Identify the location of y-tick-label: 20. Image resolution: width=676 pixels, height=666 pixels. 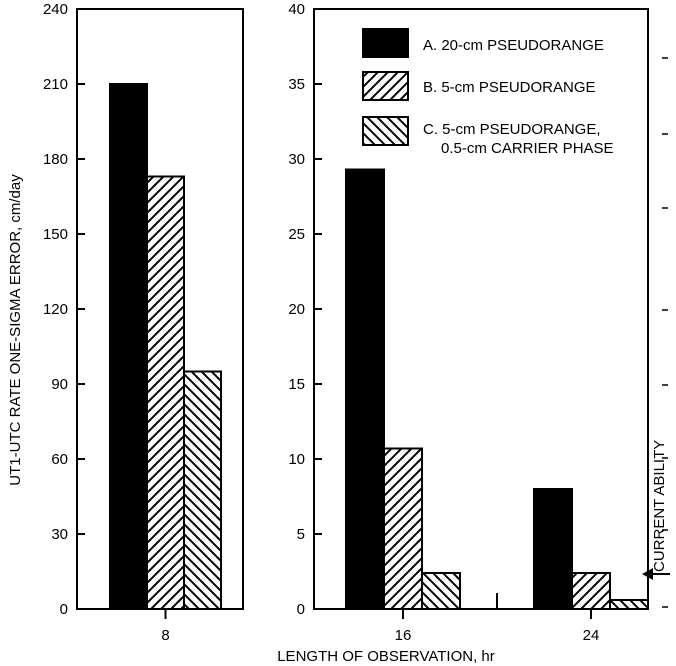
(296, 309).